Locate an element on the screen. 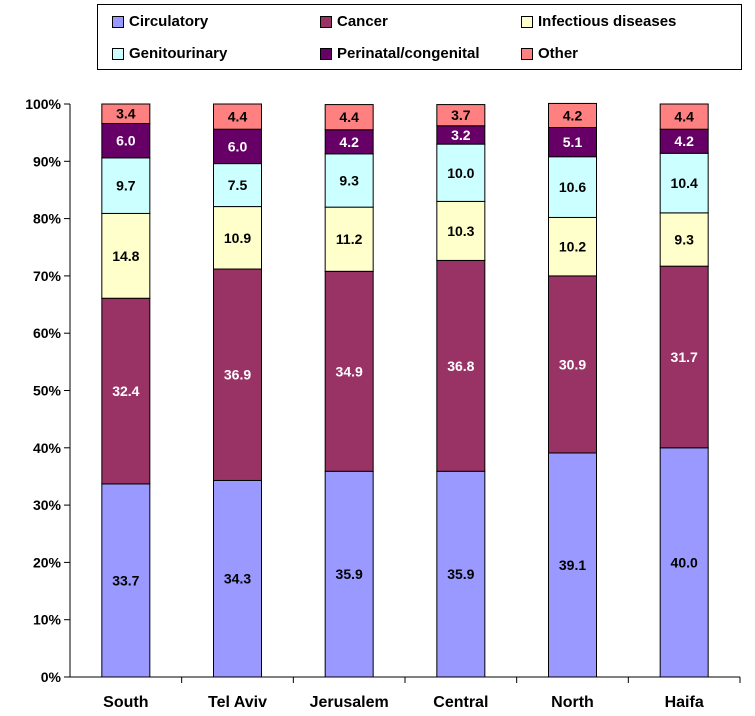 The image size is (755, 716). y-tick-label: 70% is located at coordinates (47, 276).